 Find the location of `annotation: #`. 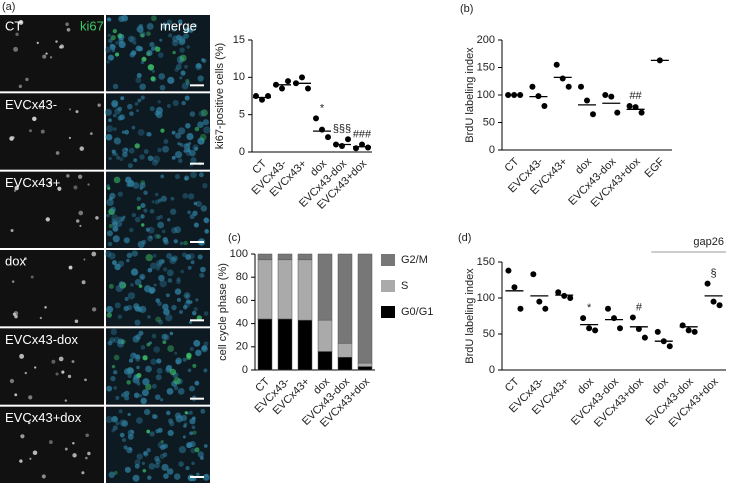

annotation: # is located at coordinates (639, 307).